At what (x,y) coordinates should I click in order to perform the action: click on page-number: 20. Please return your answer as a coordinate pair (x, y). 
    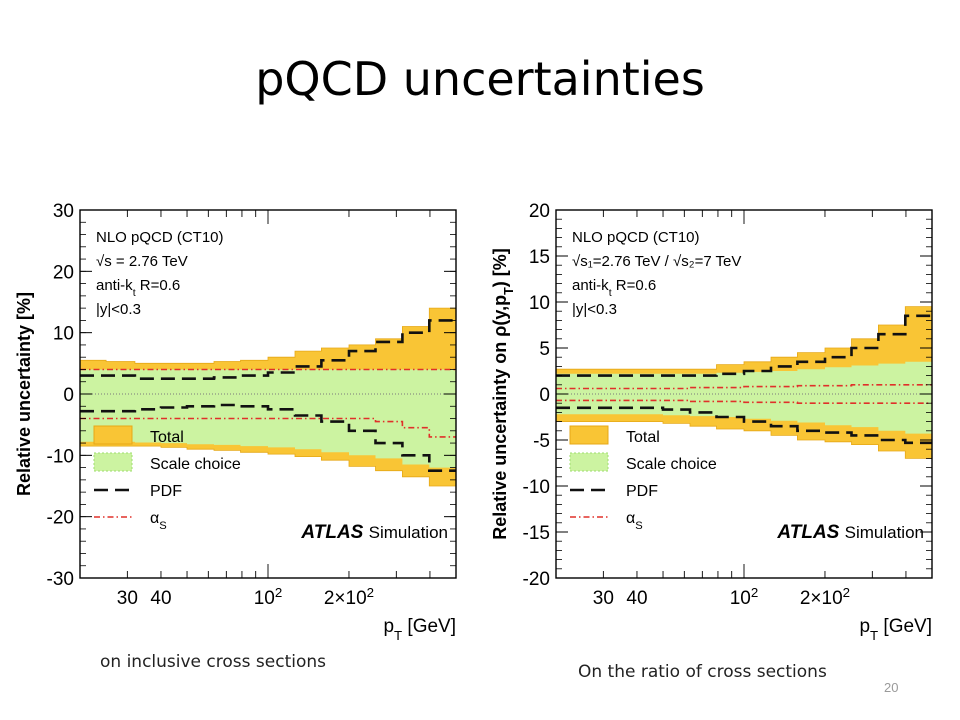
    Looking at the image, I should click on (891, 687).